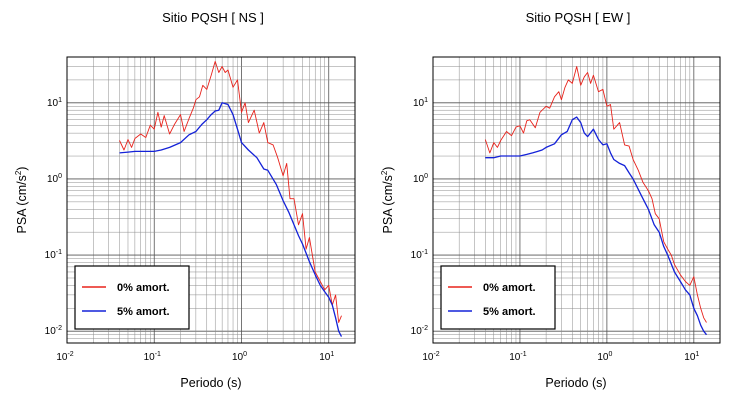 Image resolution: width=730 pixels, height=400 pixels. Describe the element at coordinates (426, 100) in the screenshot. I see `ew-y-tick-exp-3: 1` at that location.